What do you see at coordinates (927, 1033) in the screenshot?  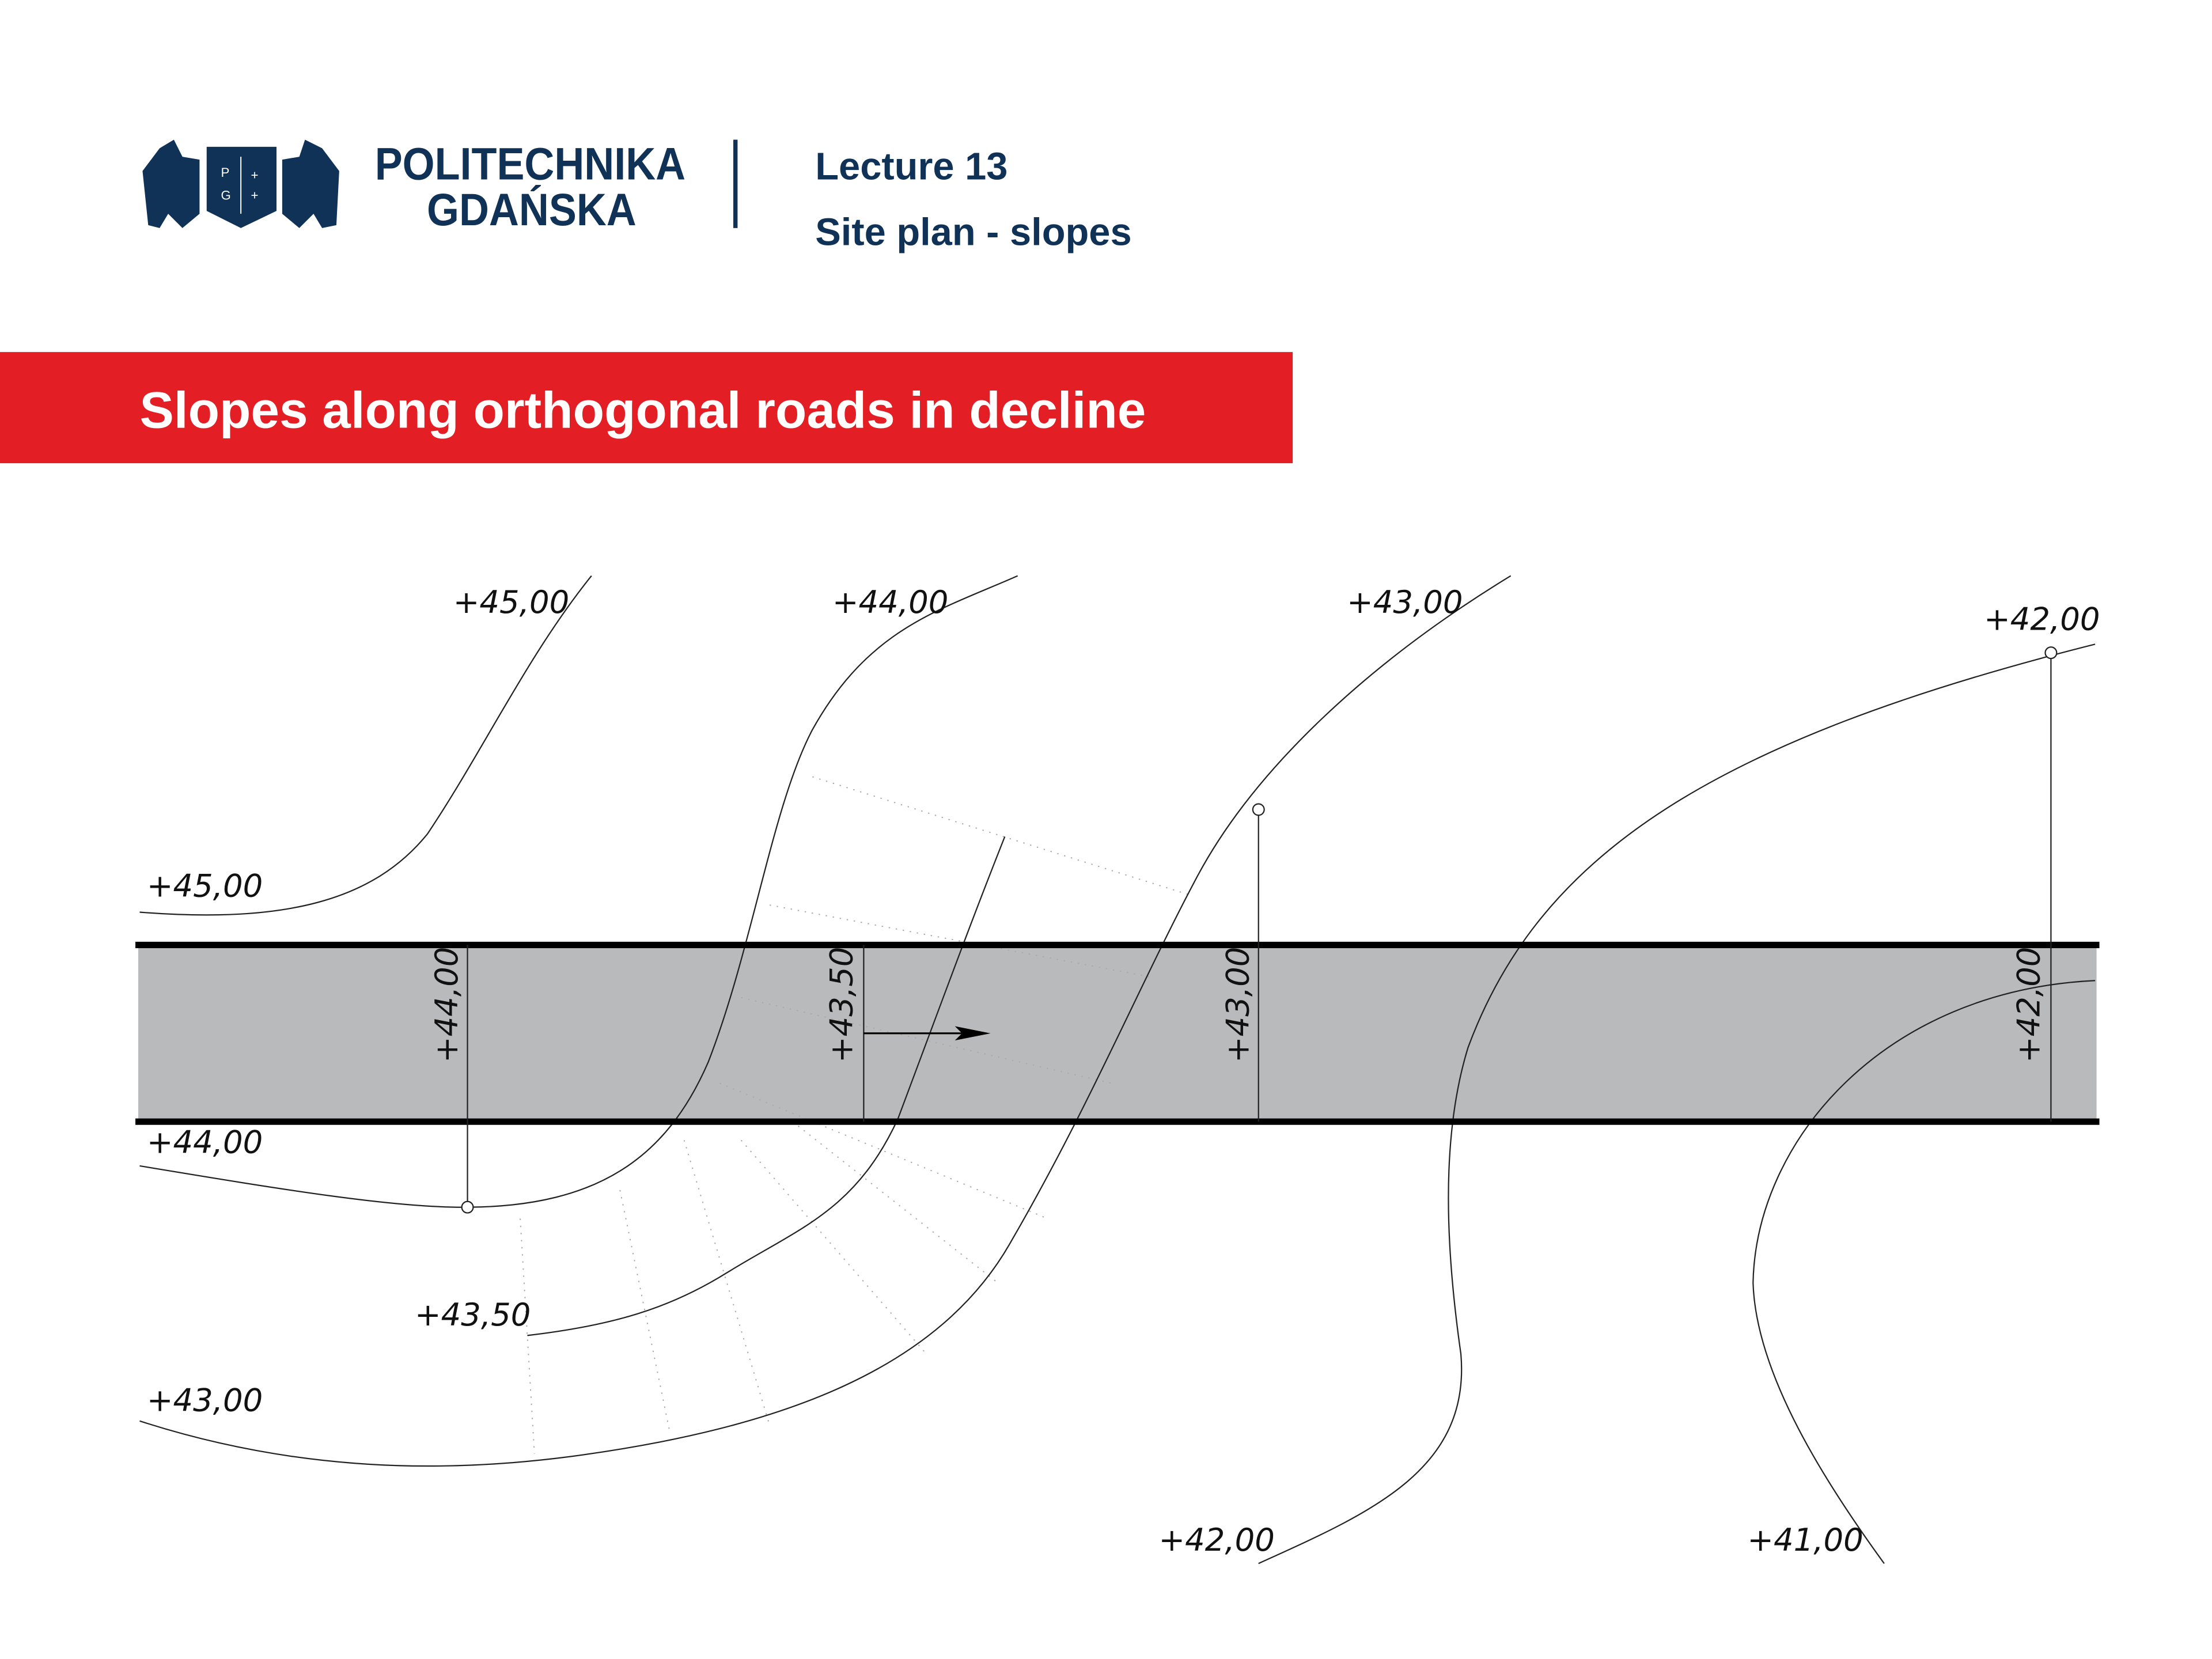 I see `slope-direction-arrow-icon` at bounding box center [927, 1033].